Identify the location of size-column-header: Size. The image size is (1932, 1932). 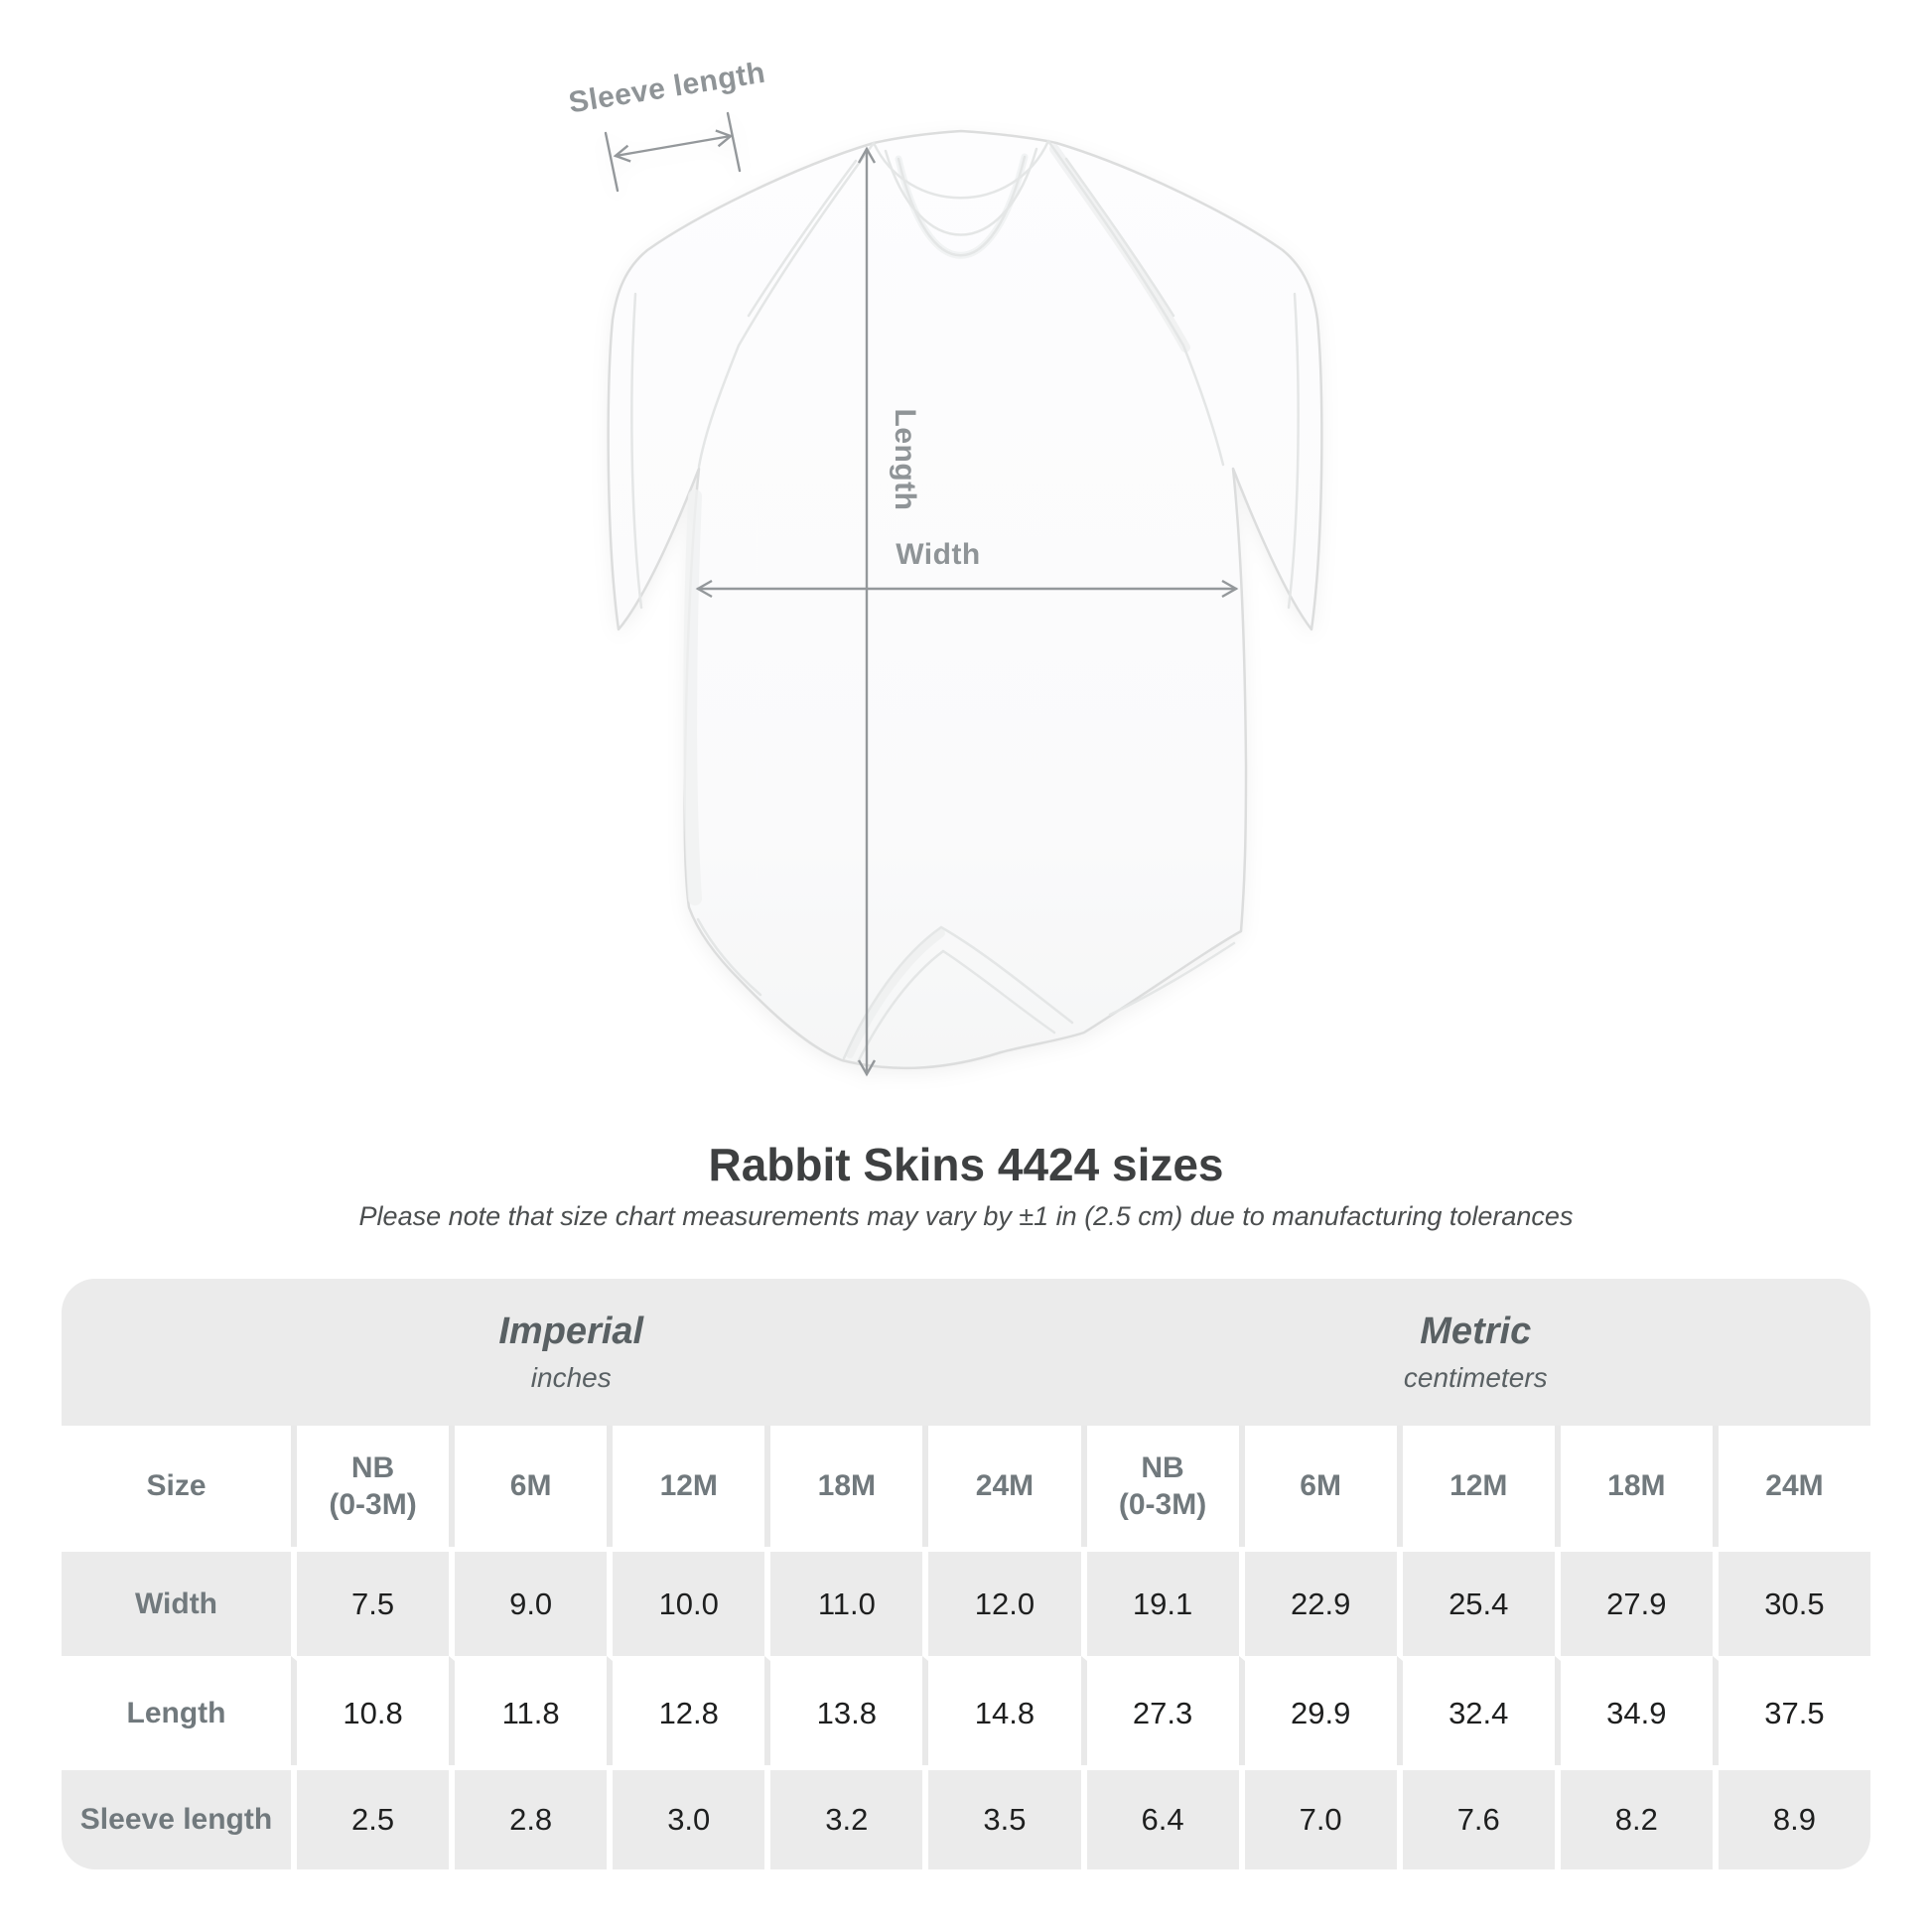
(176, 1486).